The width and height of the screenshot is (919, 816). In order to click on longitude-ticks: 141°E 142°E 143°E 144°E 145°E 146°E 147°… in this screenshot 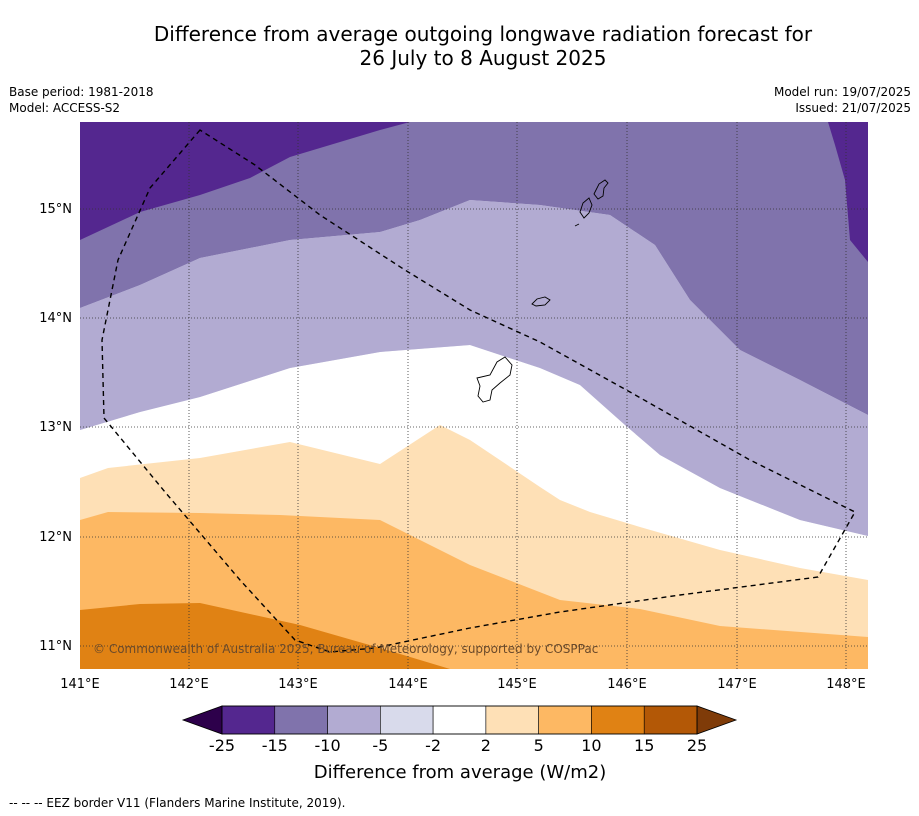, I will do `click(463, 684)`.